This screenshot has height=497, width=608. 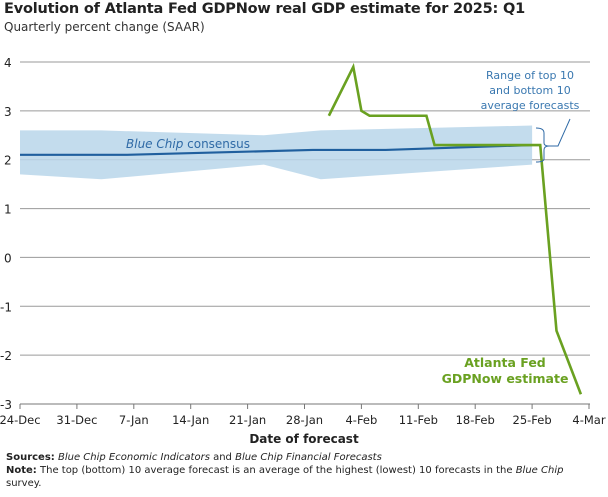 What do you see at coordinates (104, 27) in the screenshot?
I see `chart-subtitle: Quarterly percent change (SAAR)` at bounding box center [104, 27].